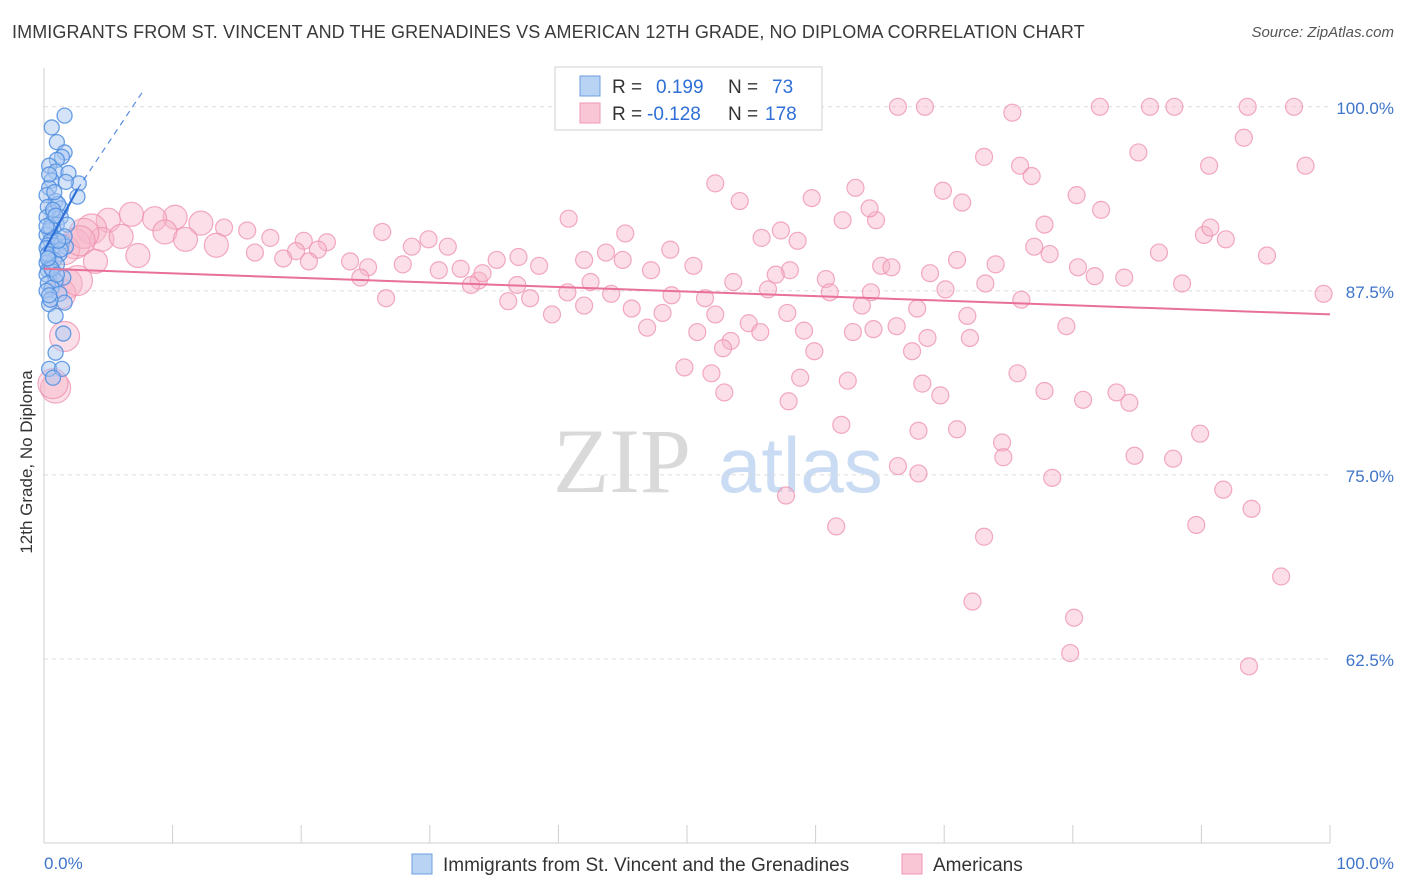  I want to click on x-tick-max: 100.0%, so click(1365, 863).